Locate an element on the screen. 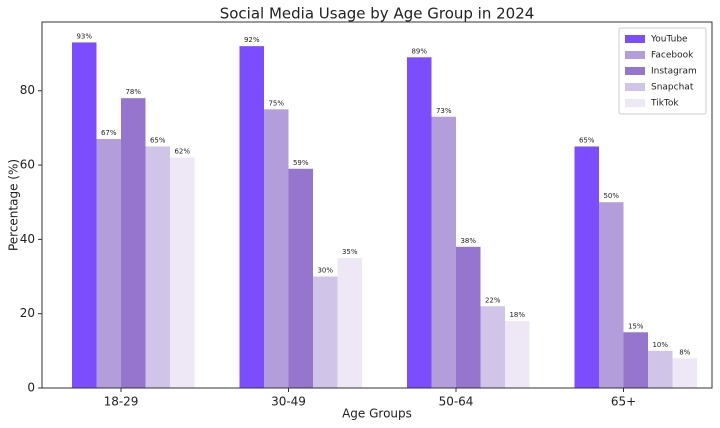 The height and width of the screenshot is (428, 720). value-label: 92% is located at coordinates (252, 40).